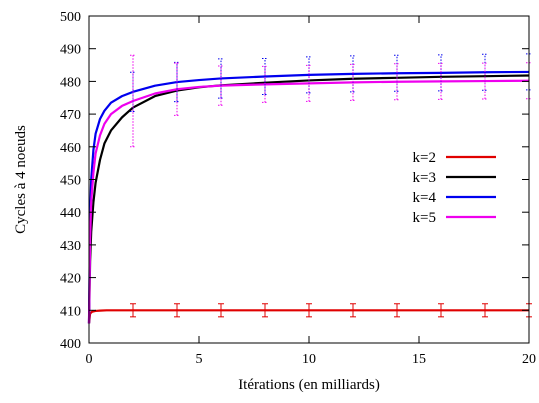  I want to click on y-tick-label: 500, so click(70, 17).